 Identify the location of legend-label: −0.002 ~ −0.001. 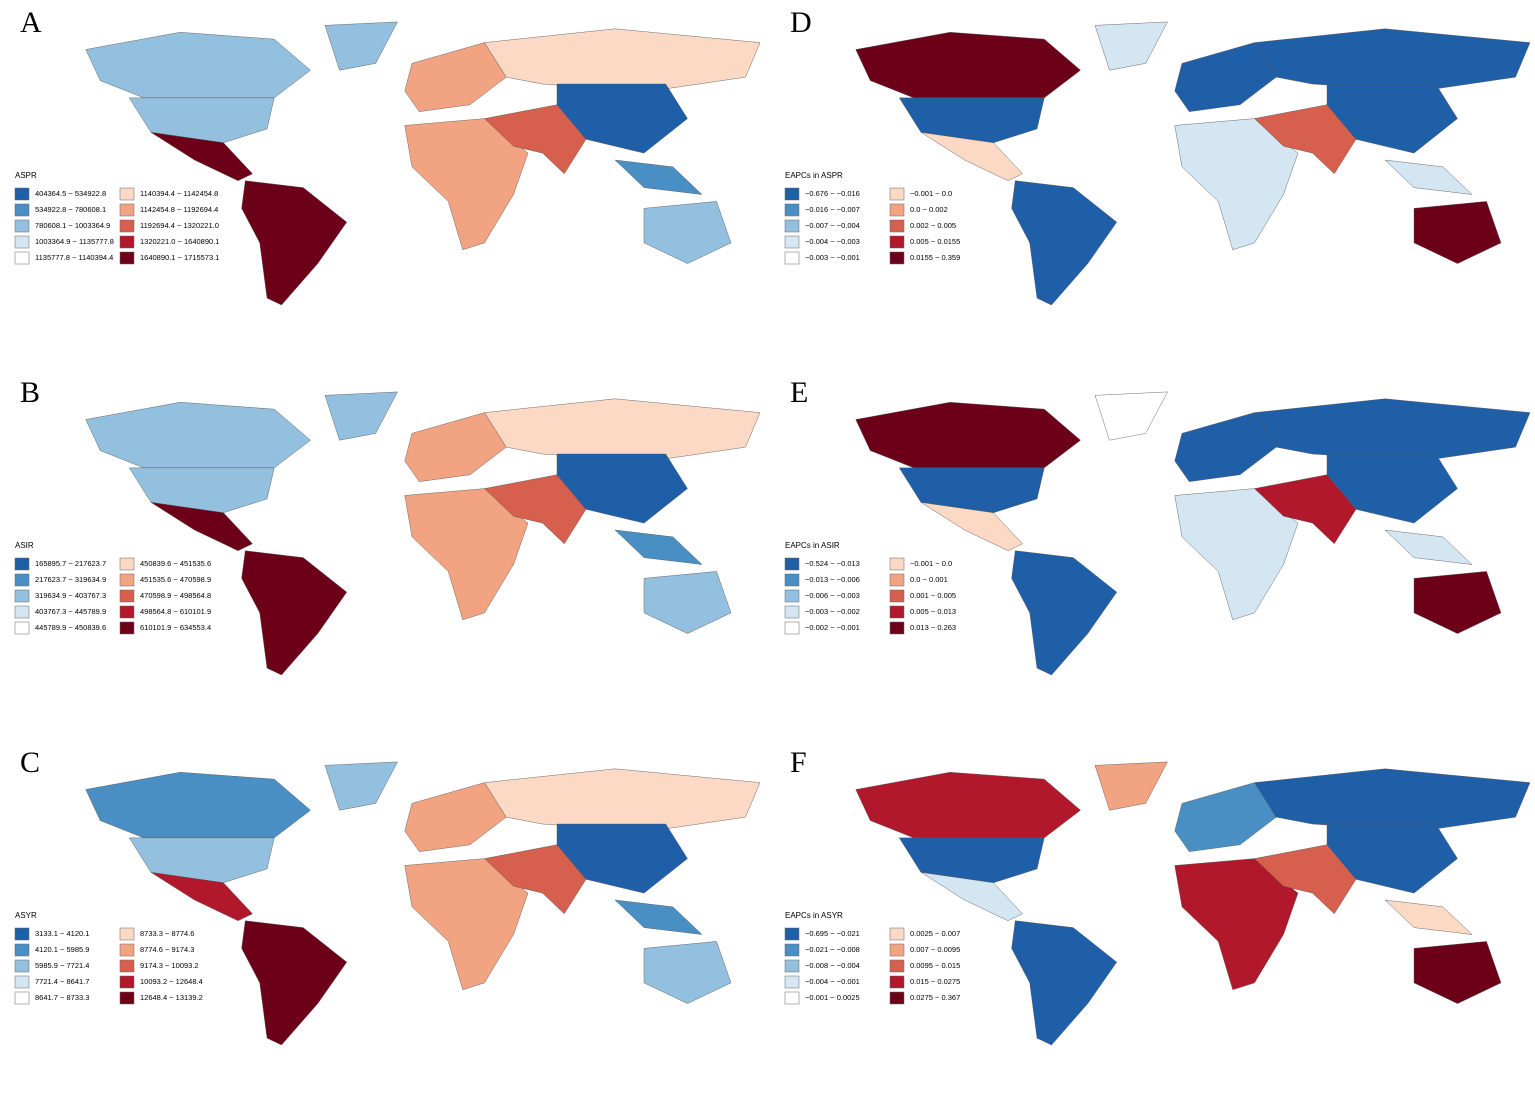
(832, 627).